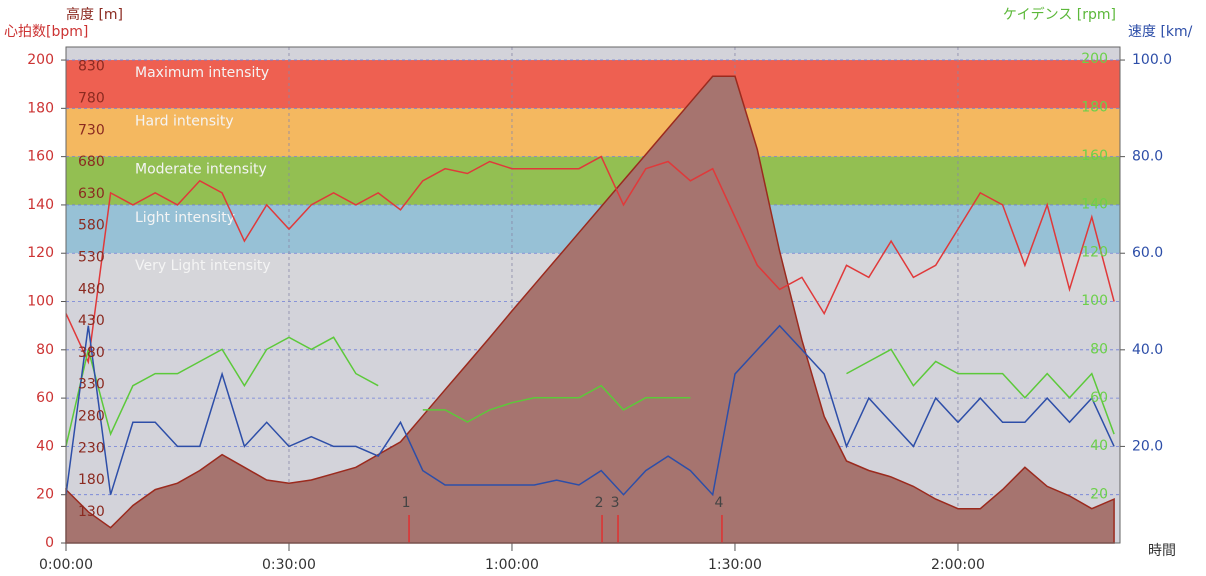 This screenshot has height=576, width=1206. Describe the element at coordinates (91, 385) in the screenshot. I see `altitude-tick-label: 330` at that location.